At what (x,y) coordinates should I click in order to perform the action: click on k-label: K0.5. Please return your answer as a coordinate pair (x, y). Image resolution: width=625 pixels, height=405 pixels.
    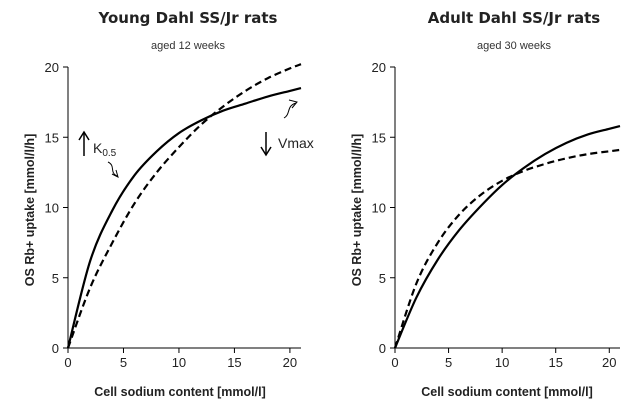
    Looking at the image, I should click on (105, 149).